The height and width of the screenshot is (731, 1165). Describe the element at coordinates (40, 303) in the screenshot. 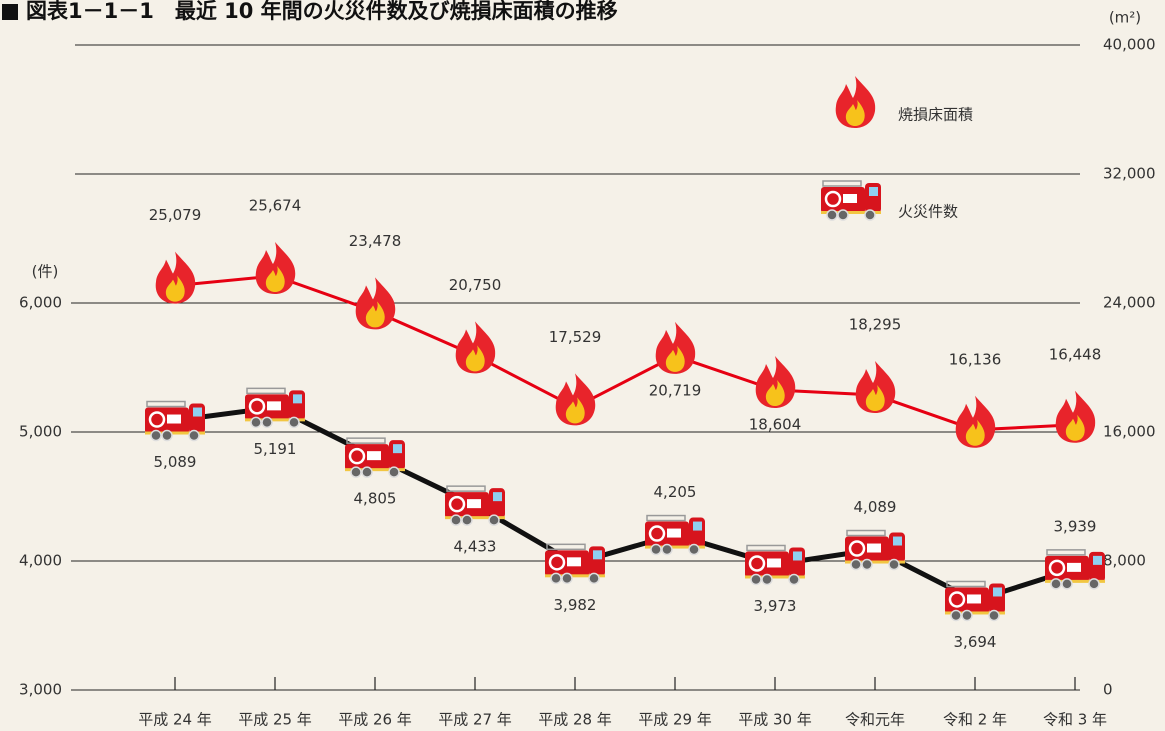

I see `y-tick-label: 6,000` at that location.